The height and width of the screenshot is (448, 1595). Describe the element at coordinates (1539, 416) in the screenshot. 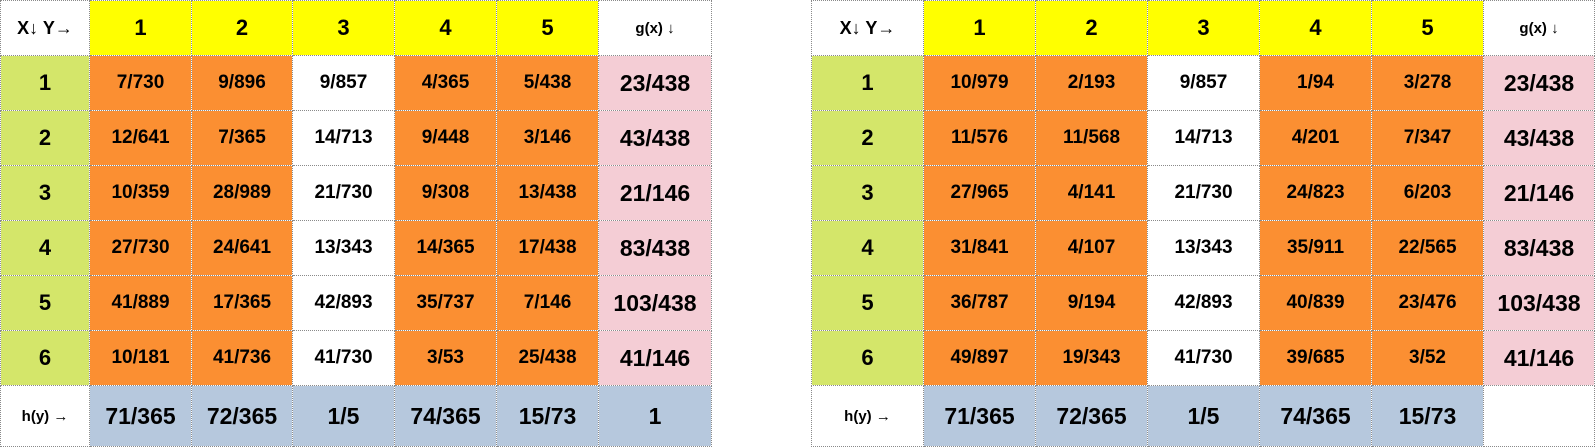

I see `empty-cell` at that location.